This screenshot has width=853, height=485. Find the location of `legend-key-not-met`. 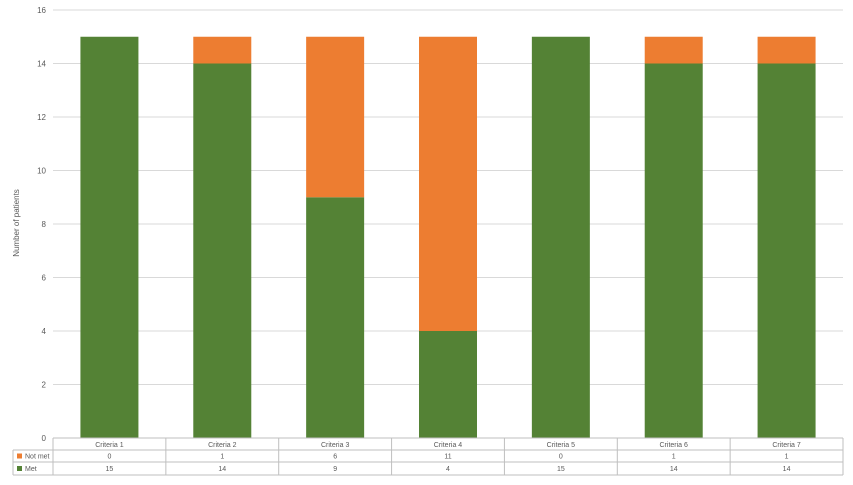

legend-key-not-met is located at coordinates (19, 456).